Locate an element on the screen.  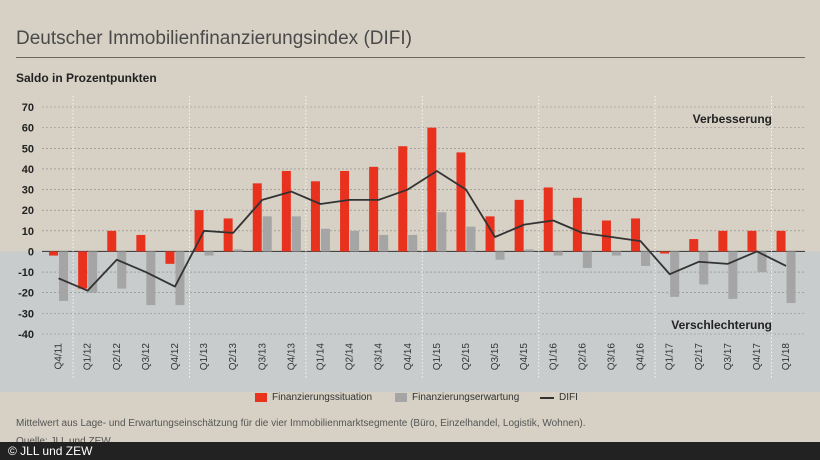
annotation-negative: Verschlechterung is located at coordinates (721, 325).